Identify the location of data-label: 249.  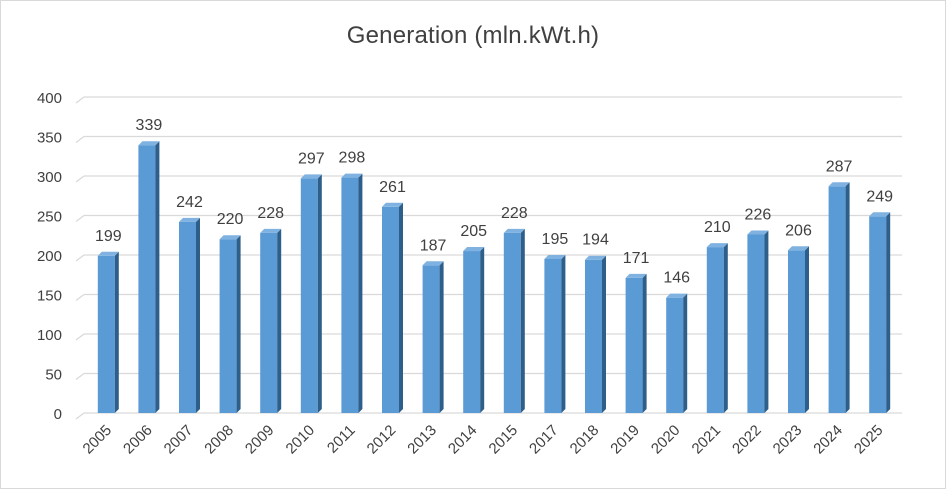
(879, 196).